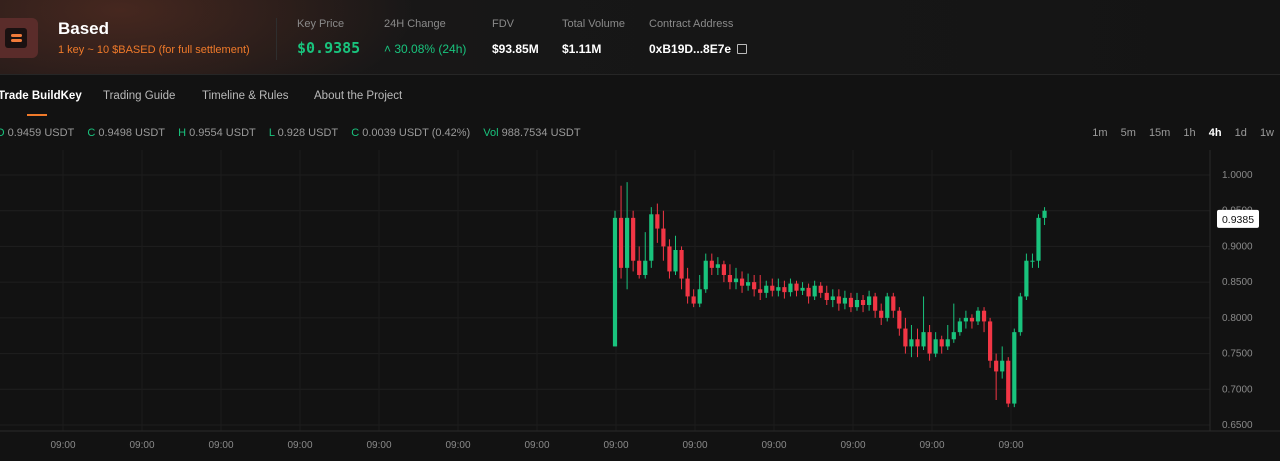 The image size is (1280, 461). I want to click on based-logo-icon, so click(19, 38).